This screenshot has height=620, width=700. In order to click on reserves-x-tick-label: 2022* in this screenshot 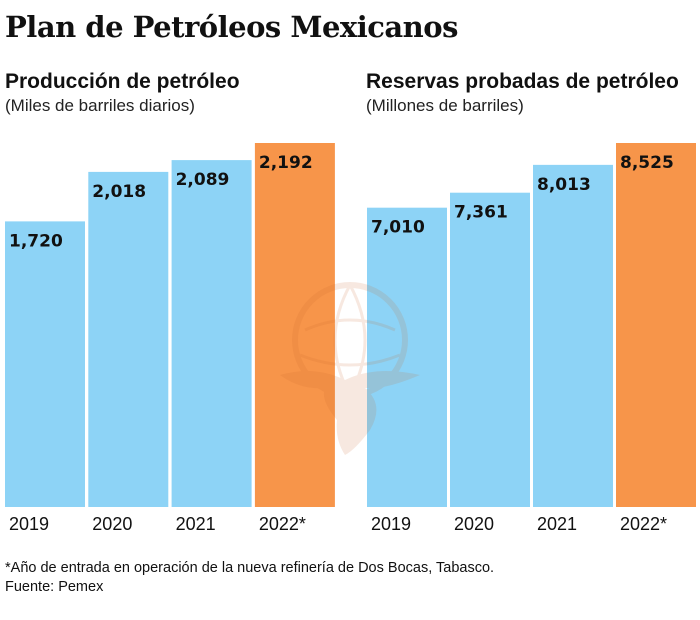, I will do `click(643, 524)`.